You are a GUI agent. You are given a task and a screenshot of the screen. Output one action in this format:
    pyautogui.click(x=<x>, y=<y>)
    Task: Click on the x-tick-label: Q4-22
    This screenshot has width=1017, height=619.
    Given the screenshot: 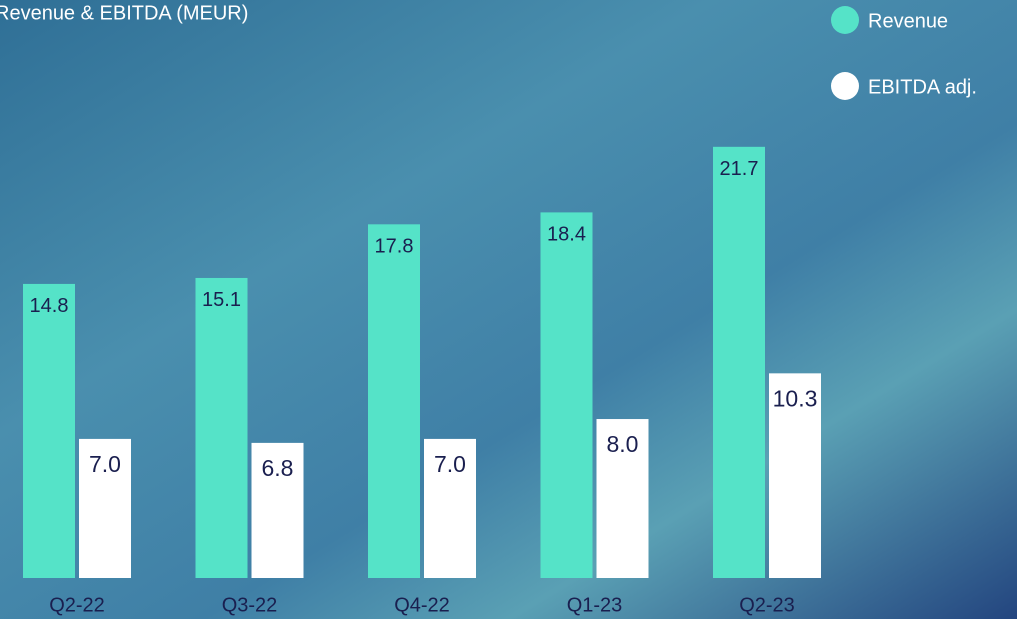 What is the action you would take?
    pyautogui.click(x=422, y=605)
    